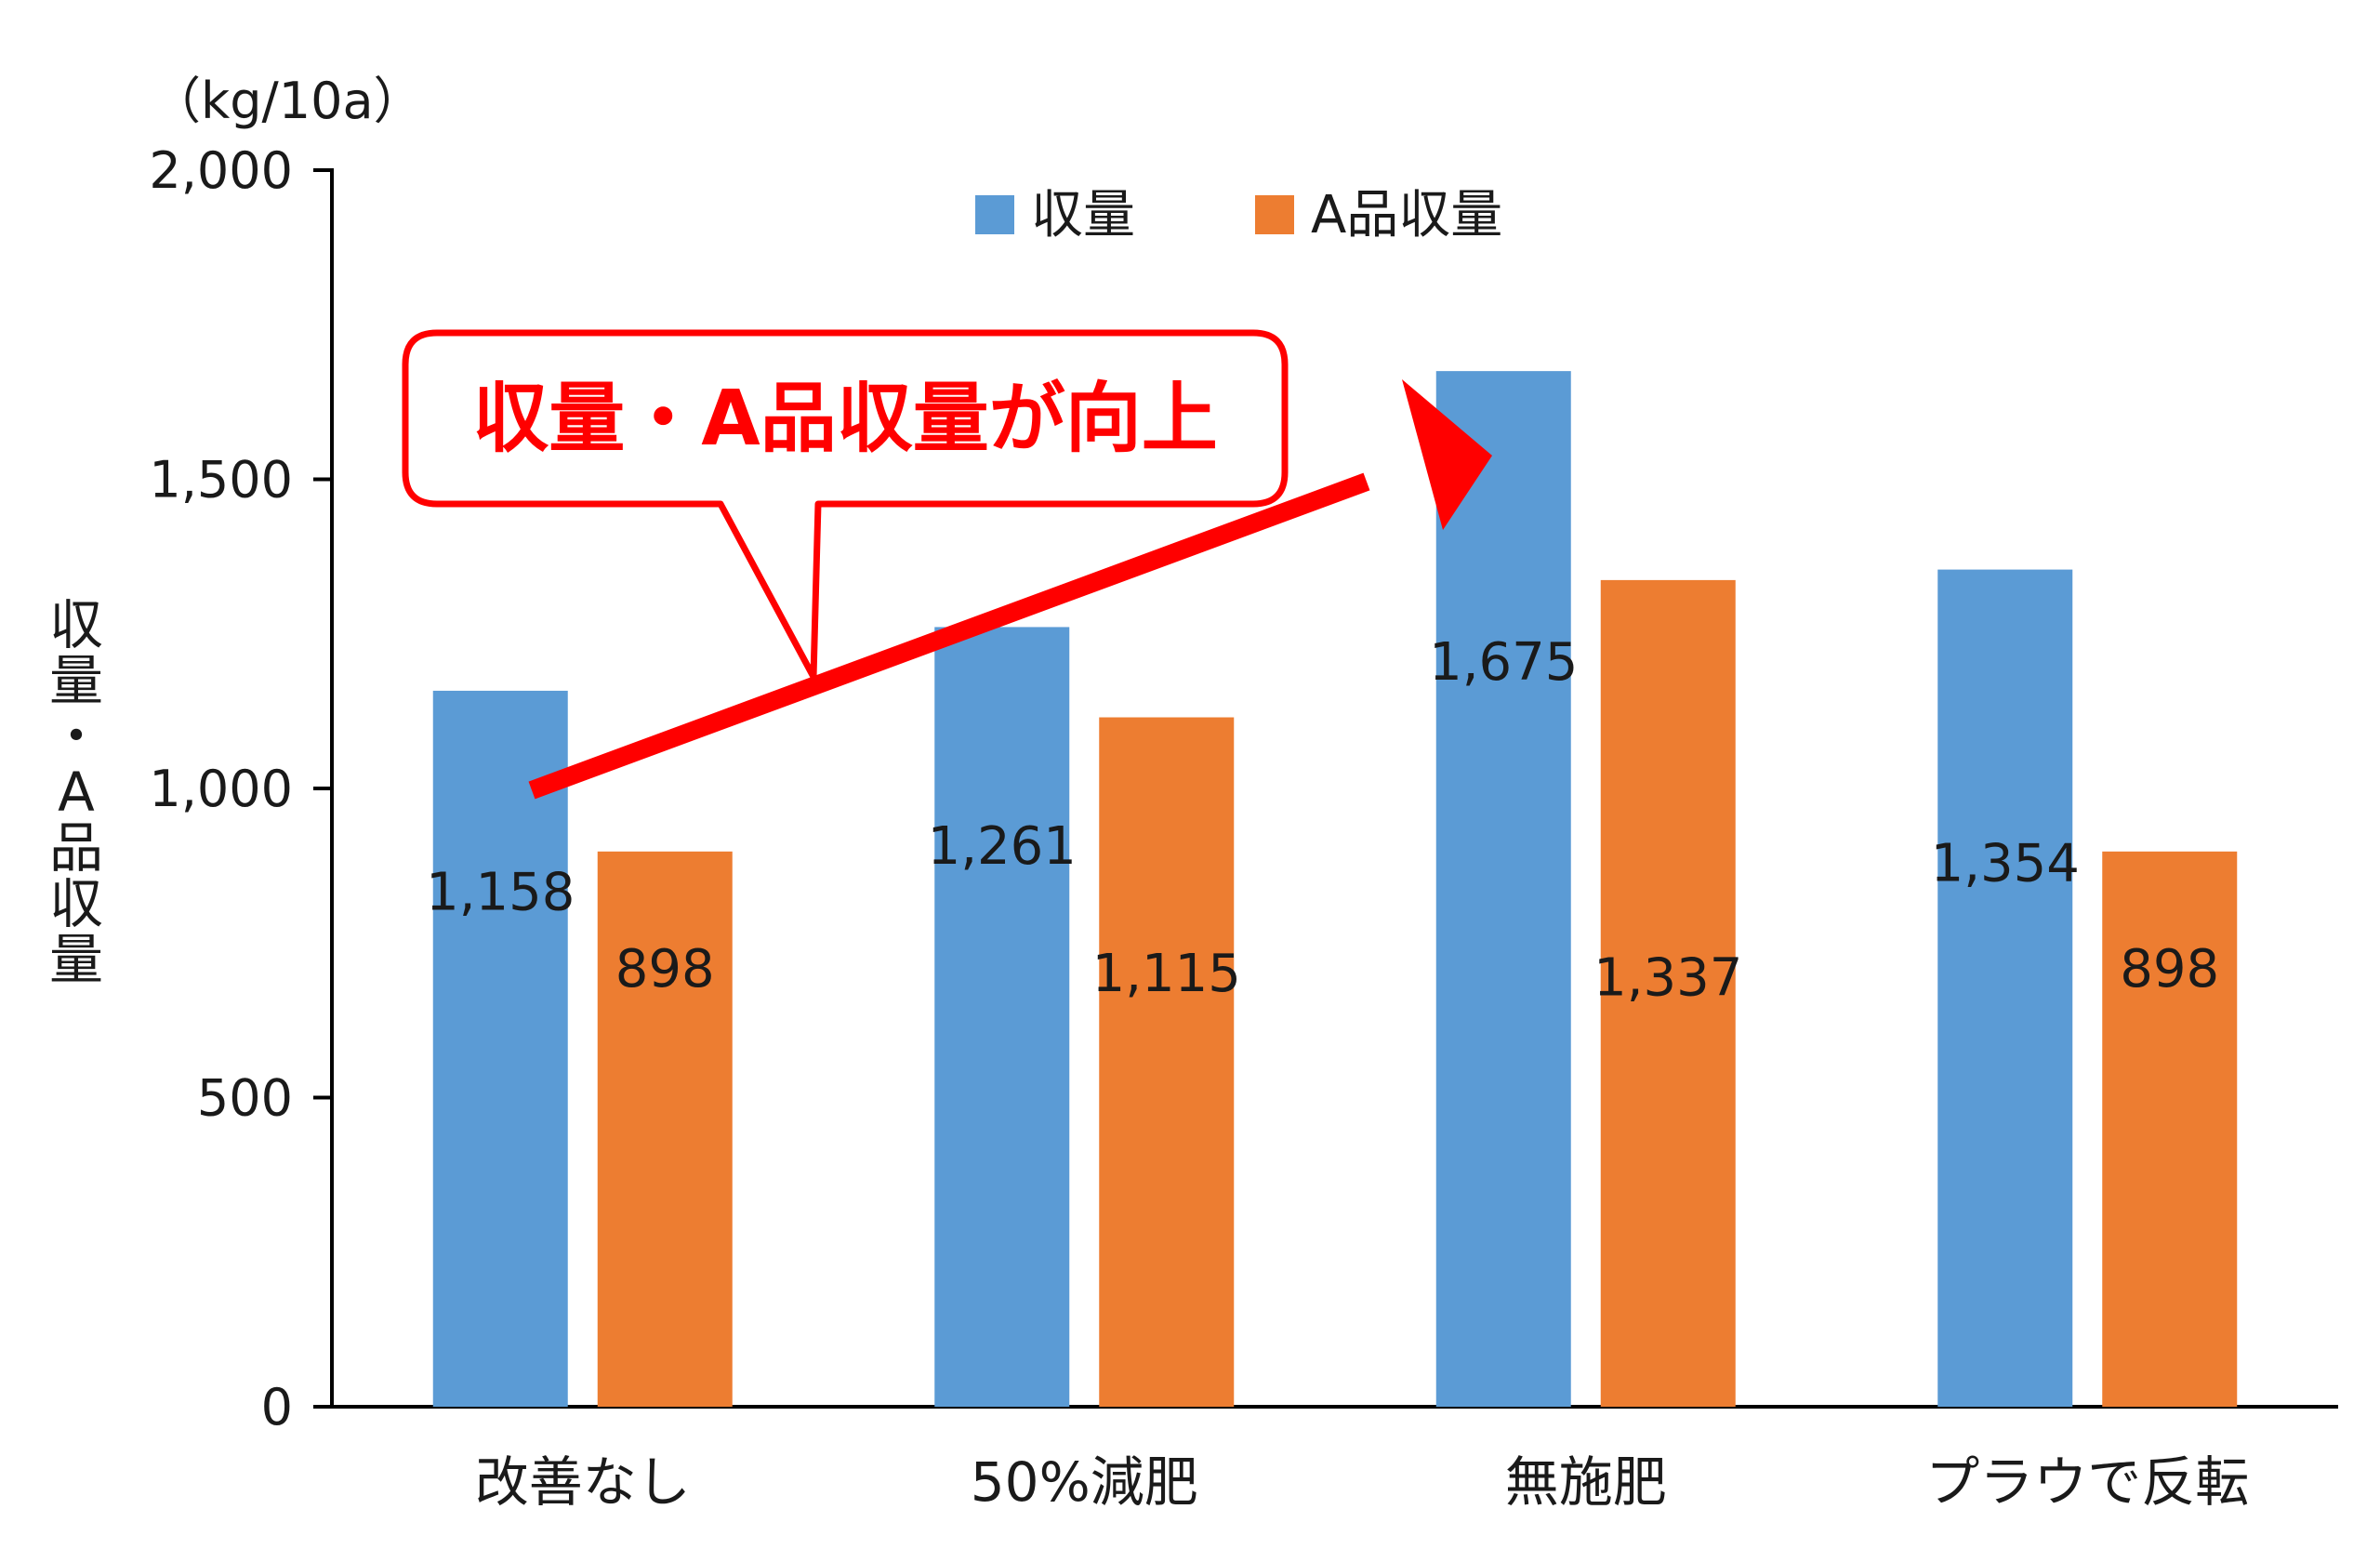  I want to click on y-tick-label: 500, so click(245, 1098).